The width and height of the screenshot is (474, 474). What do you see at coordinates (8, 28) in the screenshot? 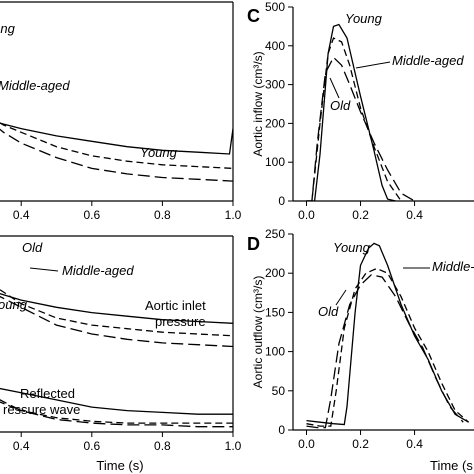
I see `annotation-young-top: Young` at bounding box center [8, 28].